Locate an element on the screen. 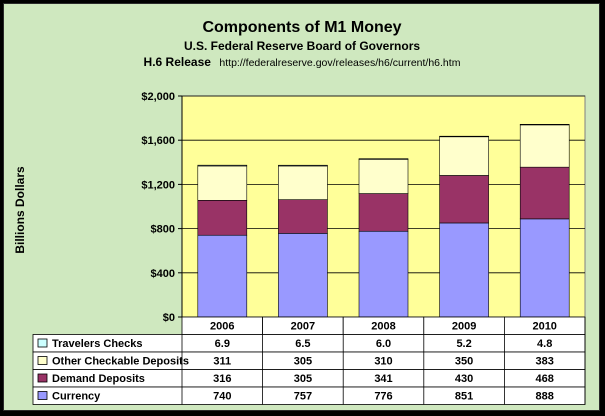 Image resolution: width=605 pixels, height=416 pixels. data-label: 757 is located at coordinates (303, 397).